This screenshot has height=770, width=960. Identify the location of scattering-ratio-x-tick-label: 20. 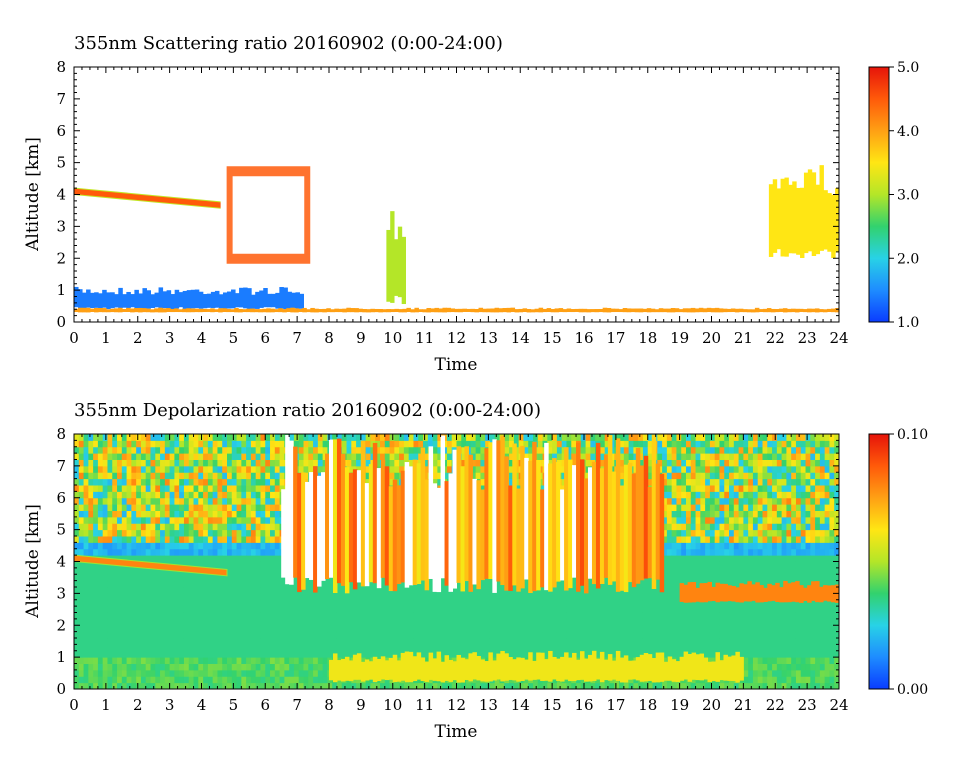
(711, 338).